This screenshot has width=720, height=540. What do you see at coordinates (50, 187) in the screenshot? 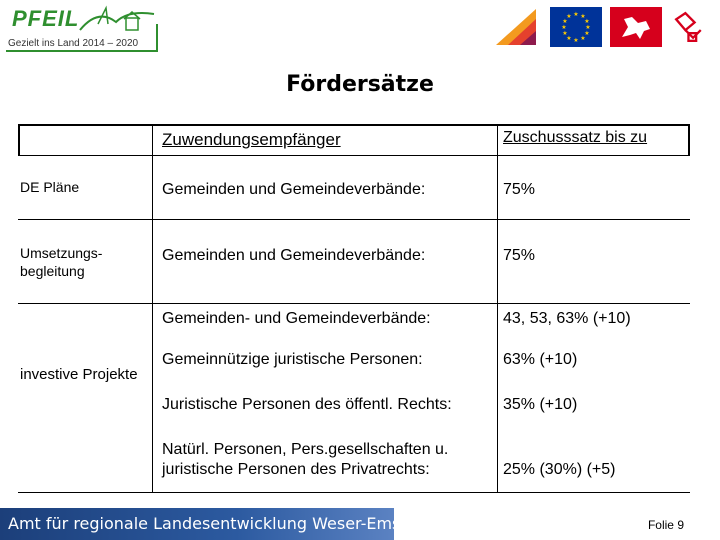
I see `row-label-de-plaene: DE Pläne` at bounding box center [50, 187].